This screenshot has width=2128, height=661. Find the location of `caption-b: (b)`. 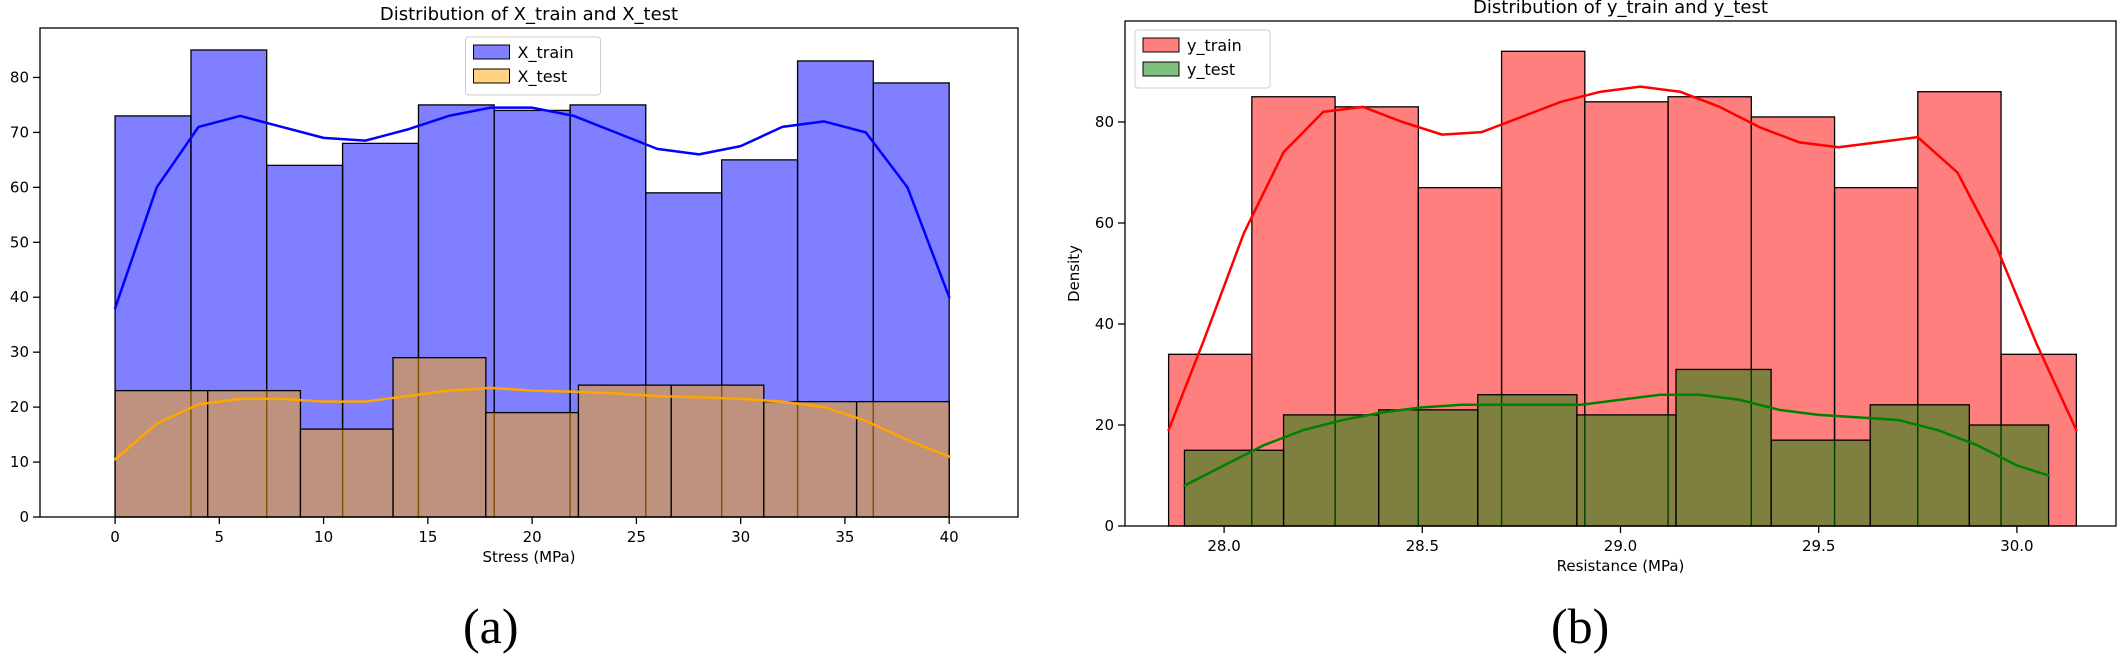

caption-b: (b) is located at coordinates (1580, 626).